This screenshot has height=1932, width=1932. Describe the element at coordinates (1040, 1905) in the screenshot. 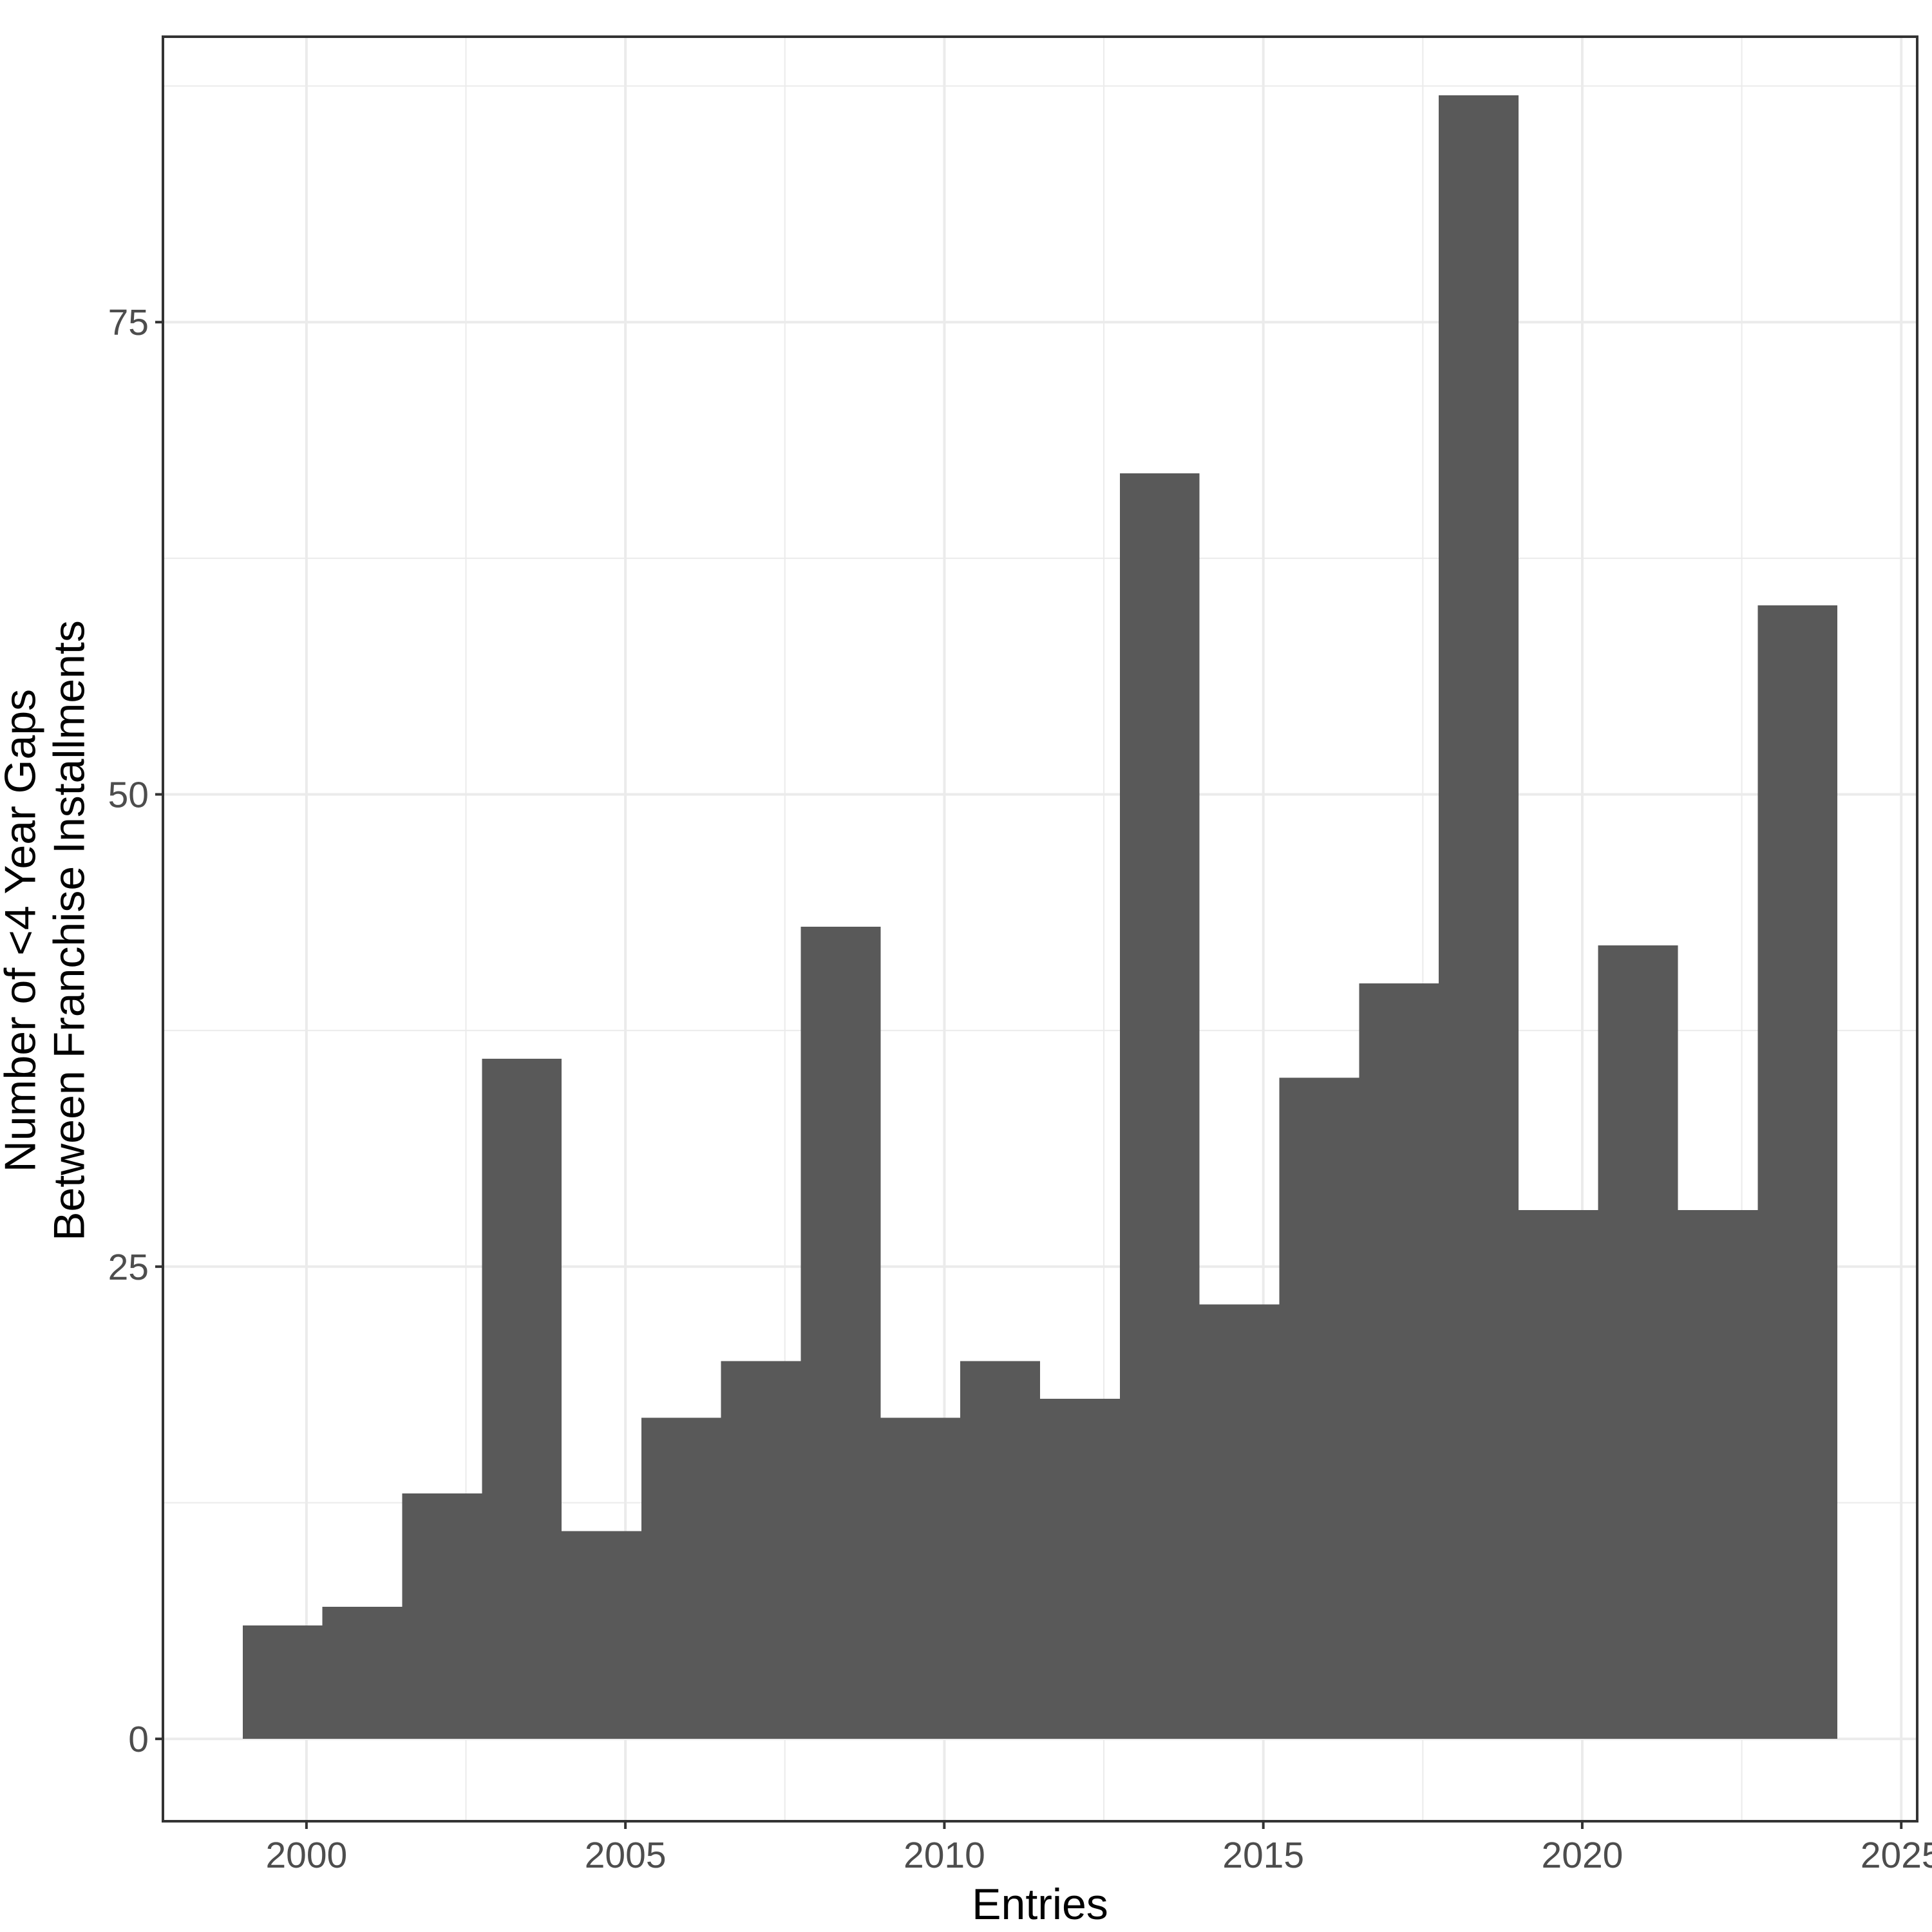

I see `x-axis-title: Entries` at that location.